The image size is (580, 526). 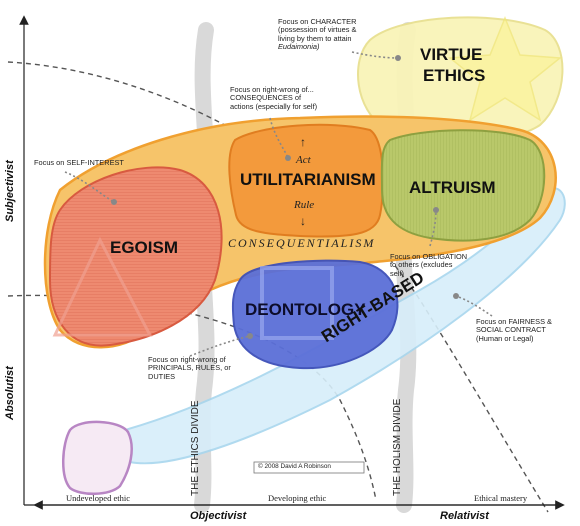 What do you see at coordinates (218, 516) in the screenshot?
I see `objectivist-axis-label: Objectivist` at bounding box center [218, 516].